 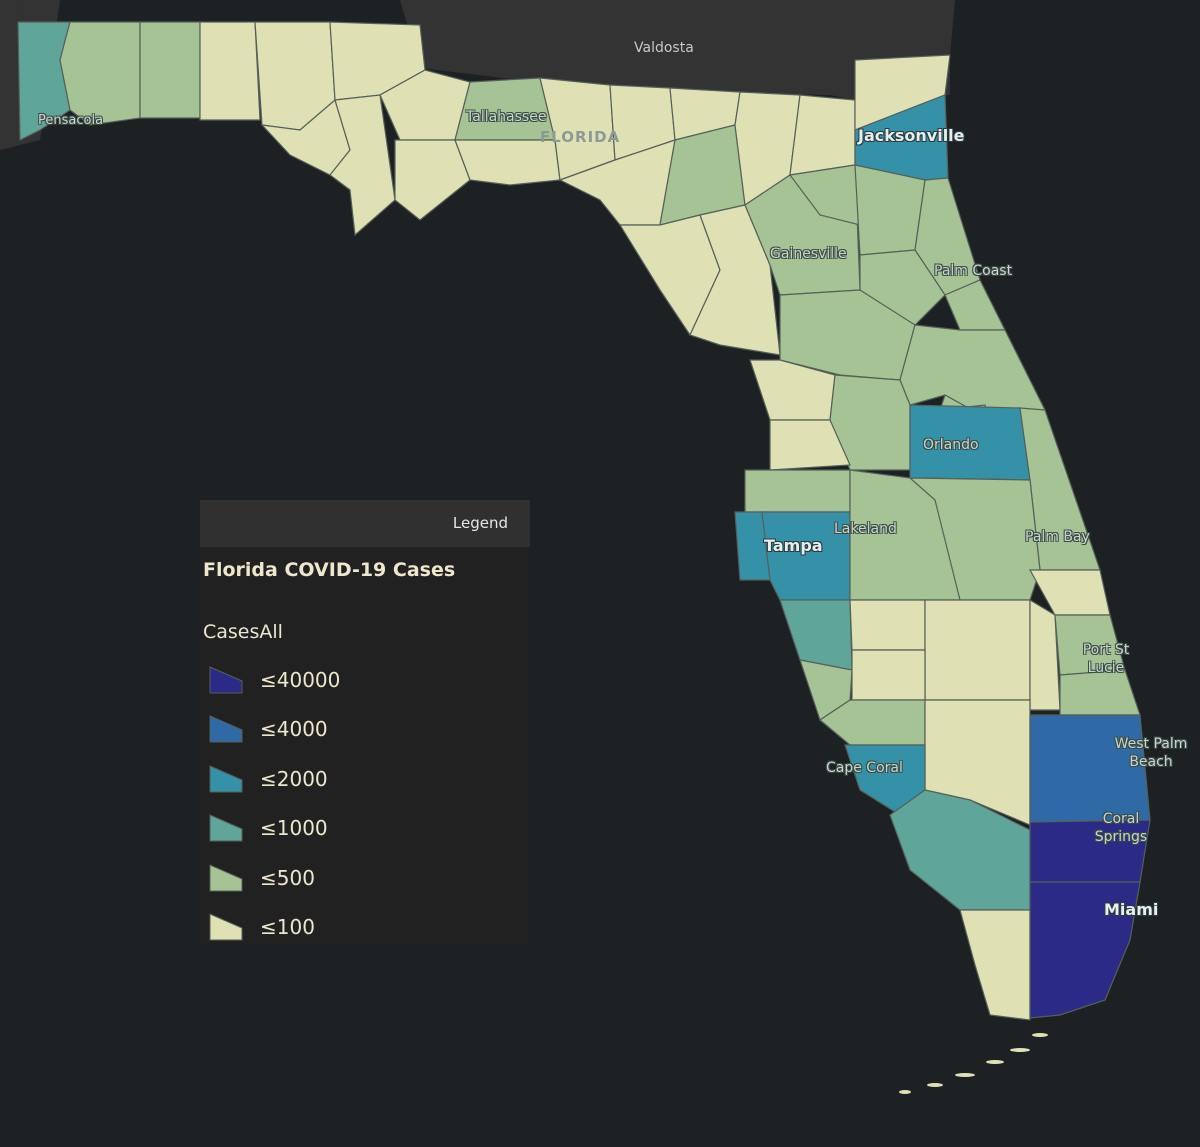 What do you see at coordinates (888, 675) in the screenshot?
I see `county-desoto` at bounding box center [888, 675].